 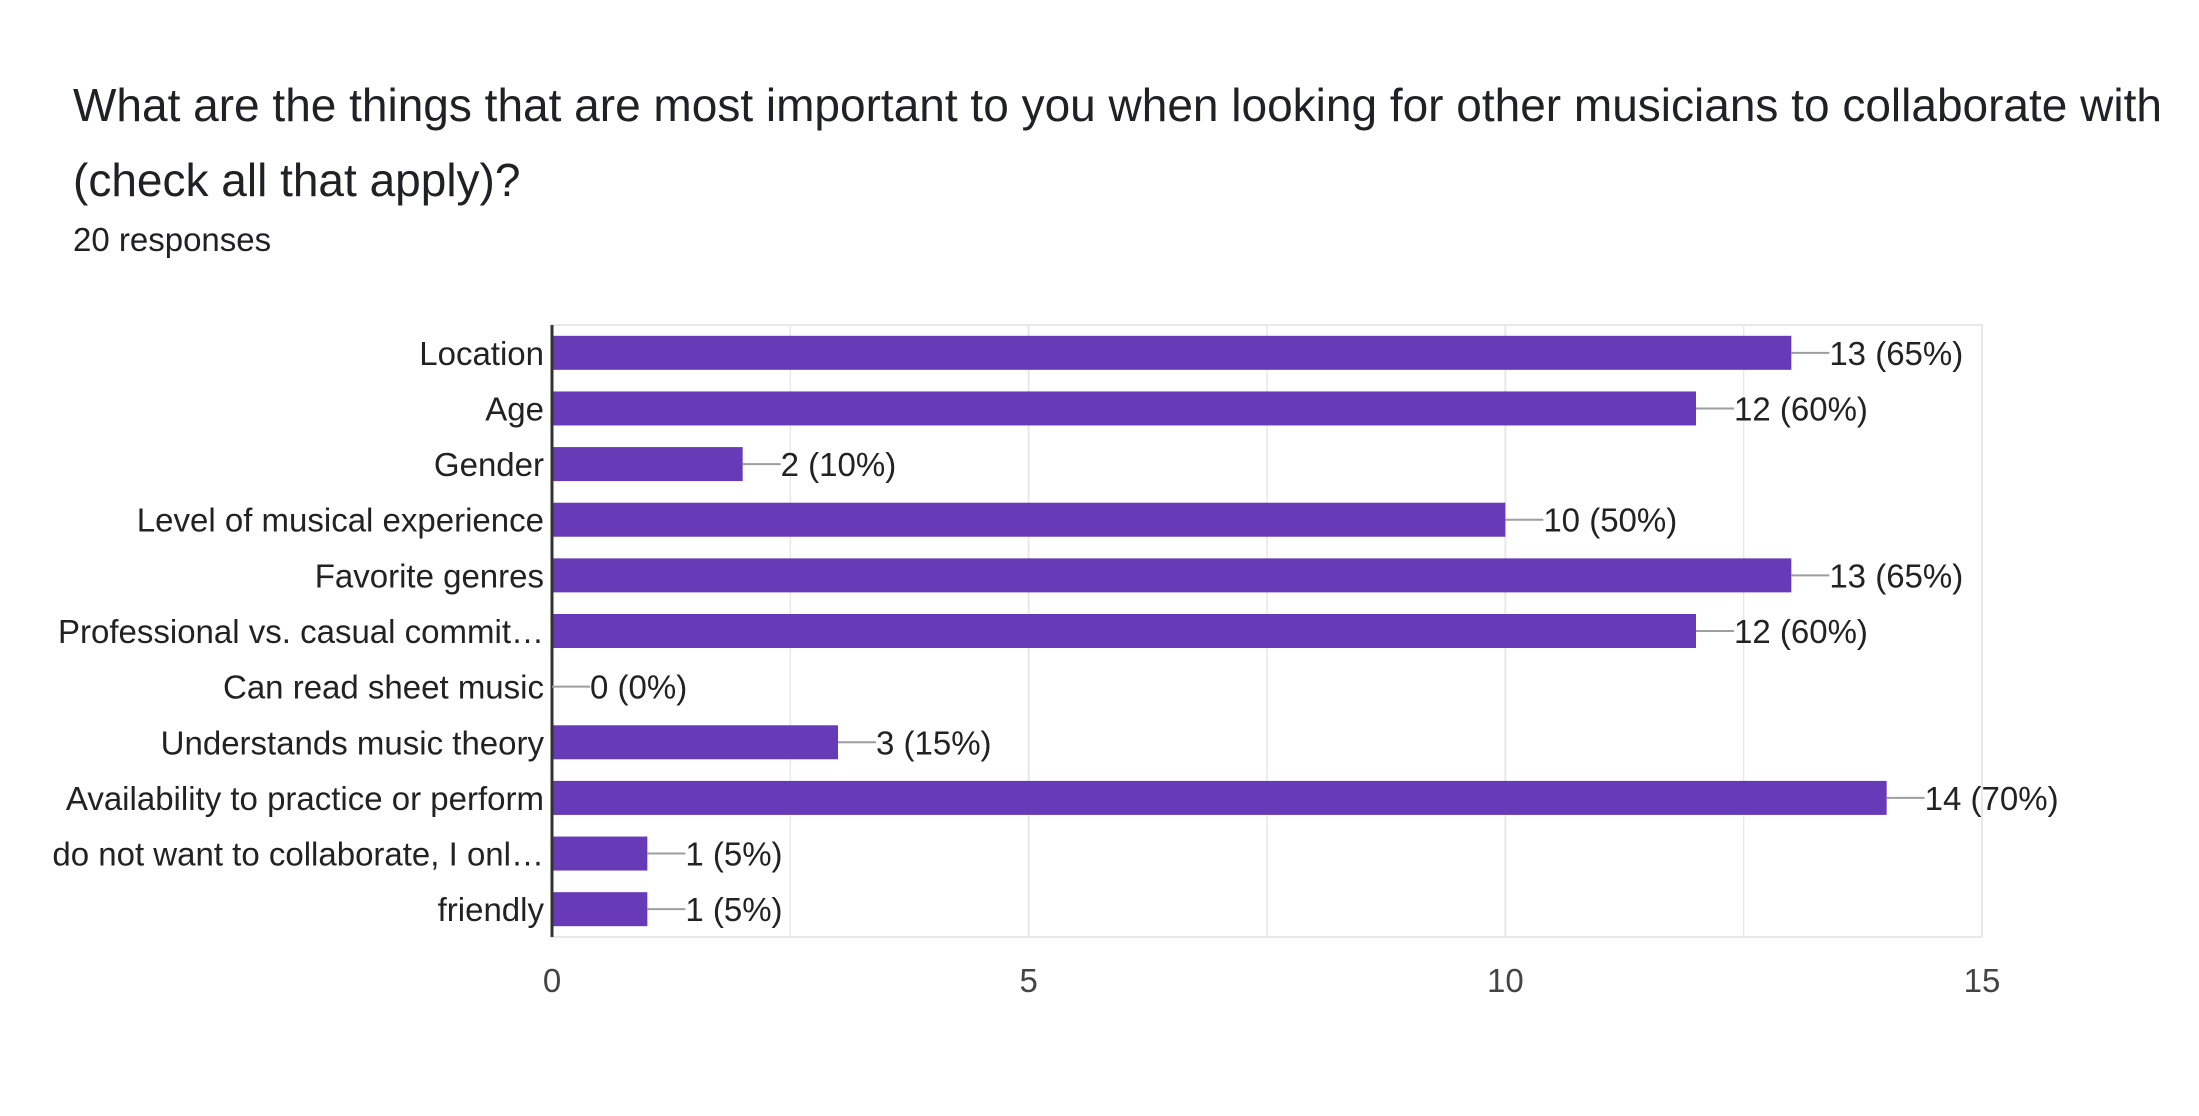 What do you see at coordinates (638, 687) in the screenshot?
I see `data-label: 0 (0%)` at bounding box center [638, 687].